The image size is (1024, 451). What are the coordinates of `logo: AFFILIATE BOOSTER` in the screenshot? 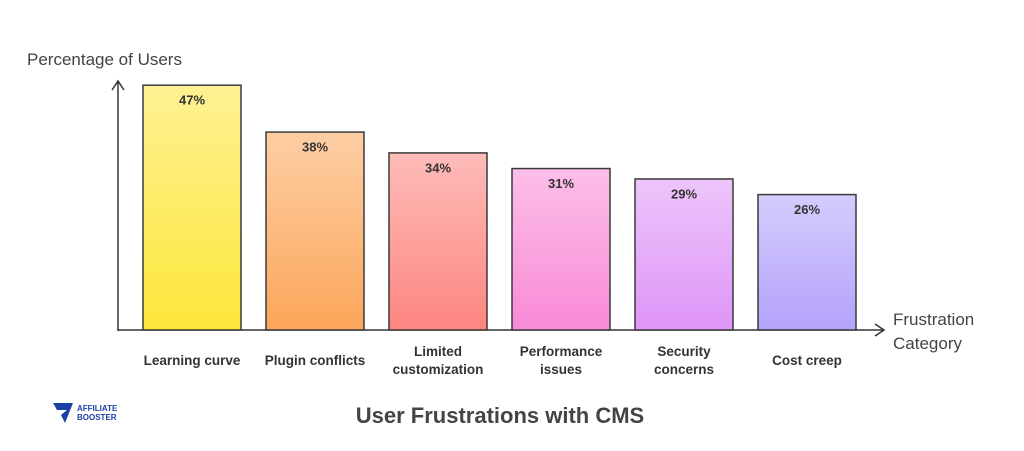 It's located at (84, 413).